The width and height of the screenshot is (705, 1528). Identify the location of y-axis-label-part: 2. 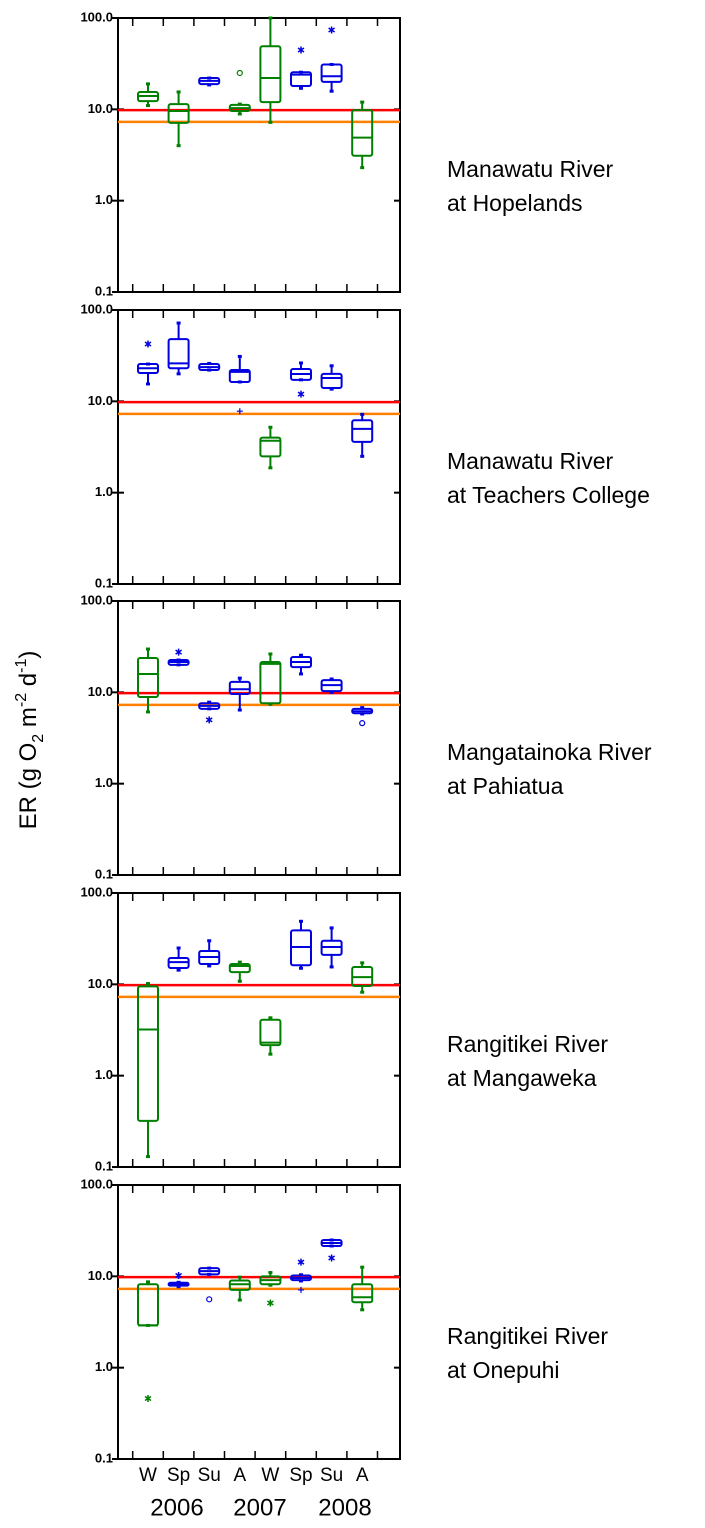
(38, 738).